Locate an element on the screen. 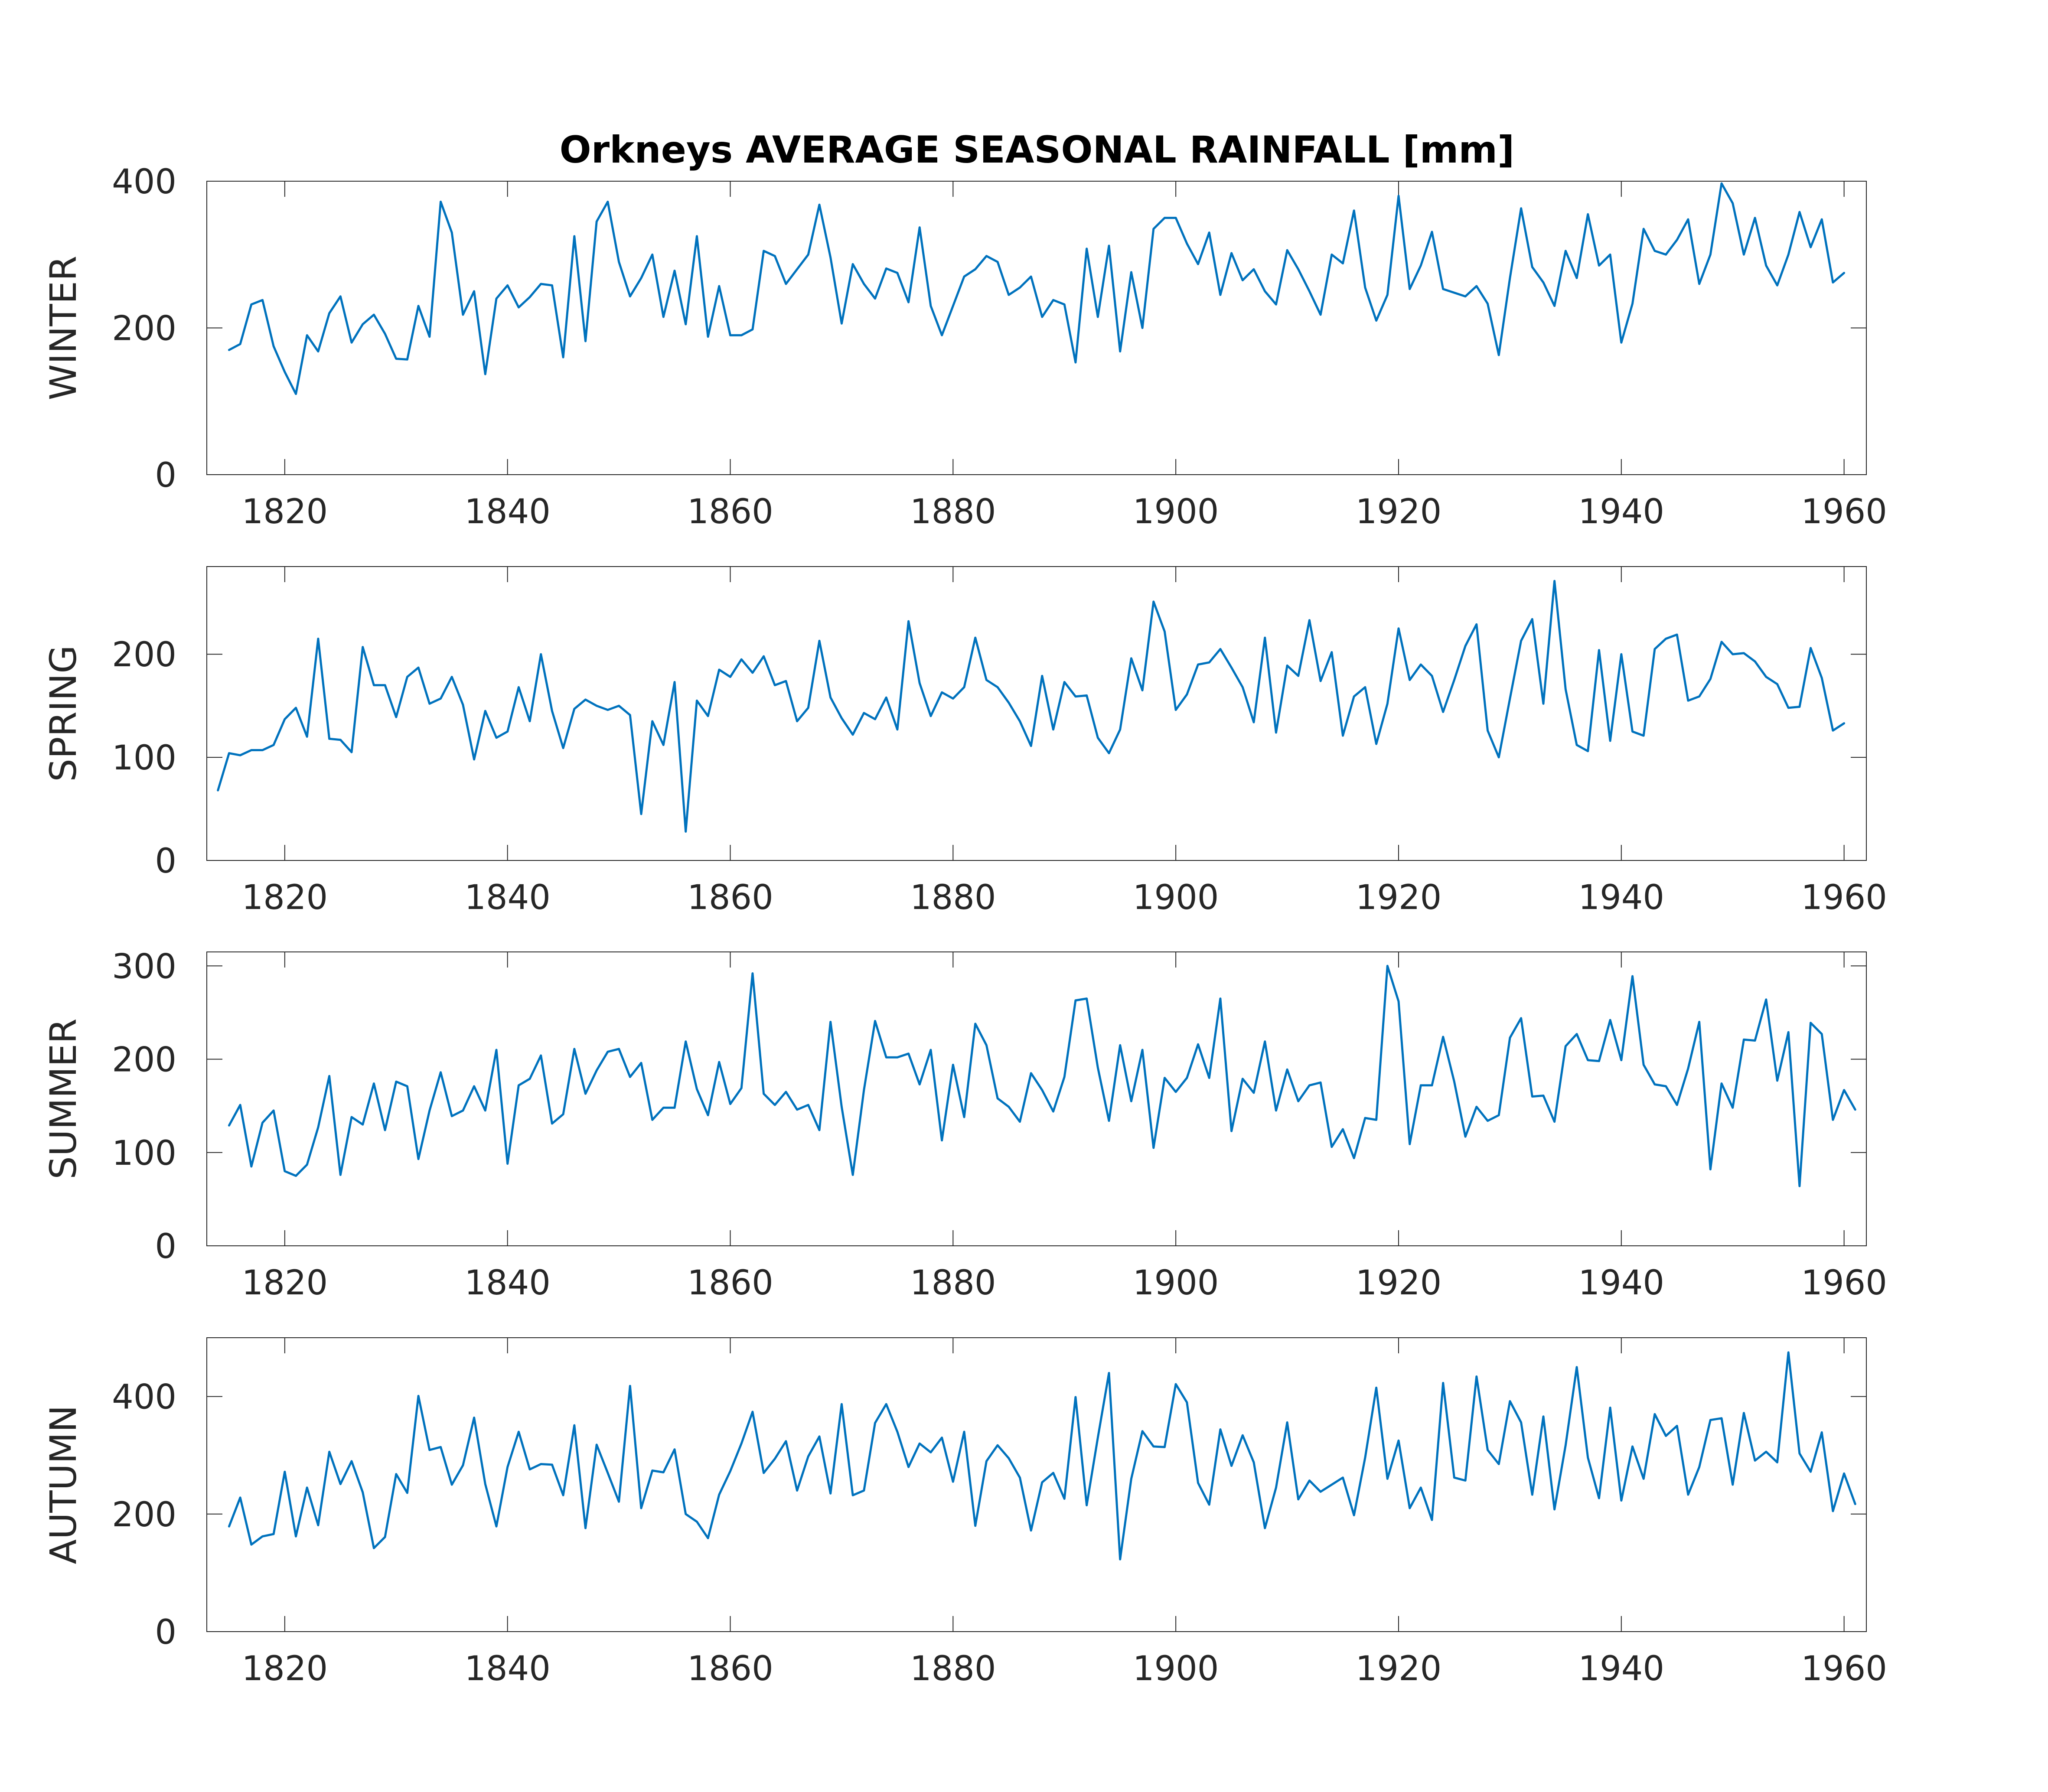 The image size is (2048, 1792). series-line-autumn is located at coordinates (1042, 1456).